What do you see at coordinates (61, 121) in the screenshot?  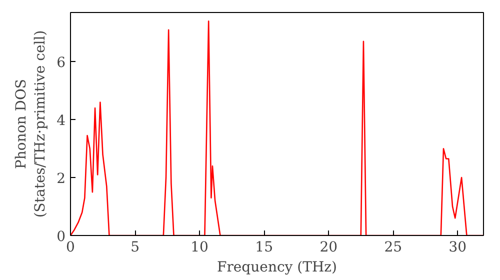 I see `y-tick-label: 4` at bounding box center [61, 121].